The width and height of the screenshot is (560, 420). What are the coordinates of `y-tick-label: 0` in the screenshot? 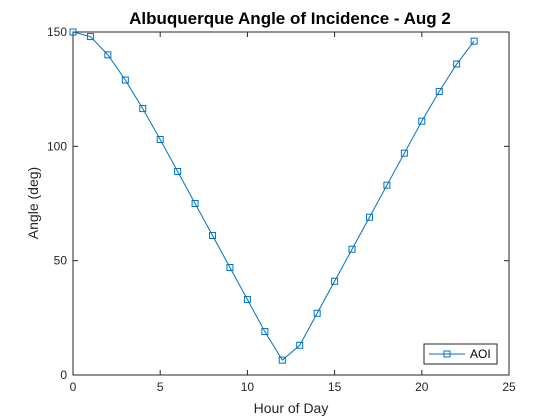 It's located at (63, 375).